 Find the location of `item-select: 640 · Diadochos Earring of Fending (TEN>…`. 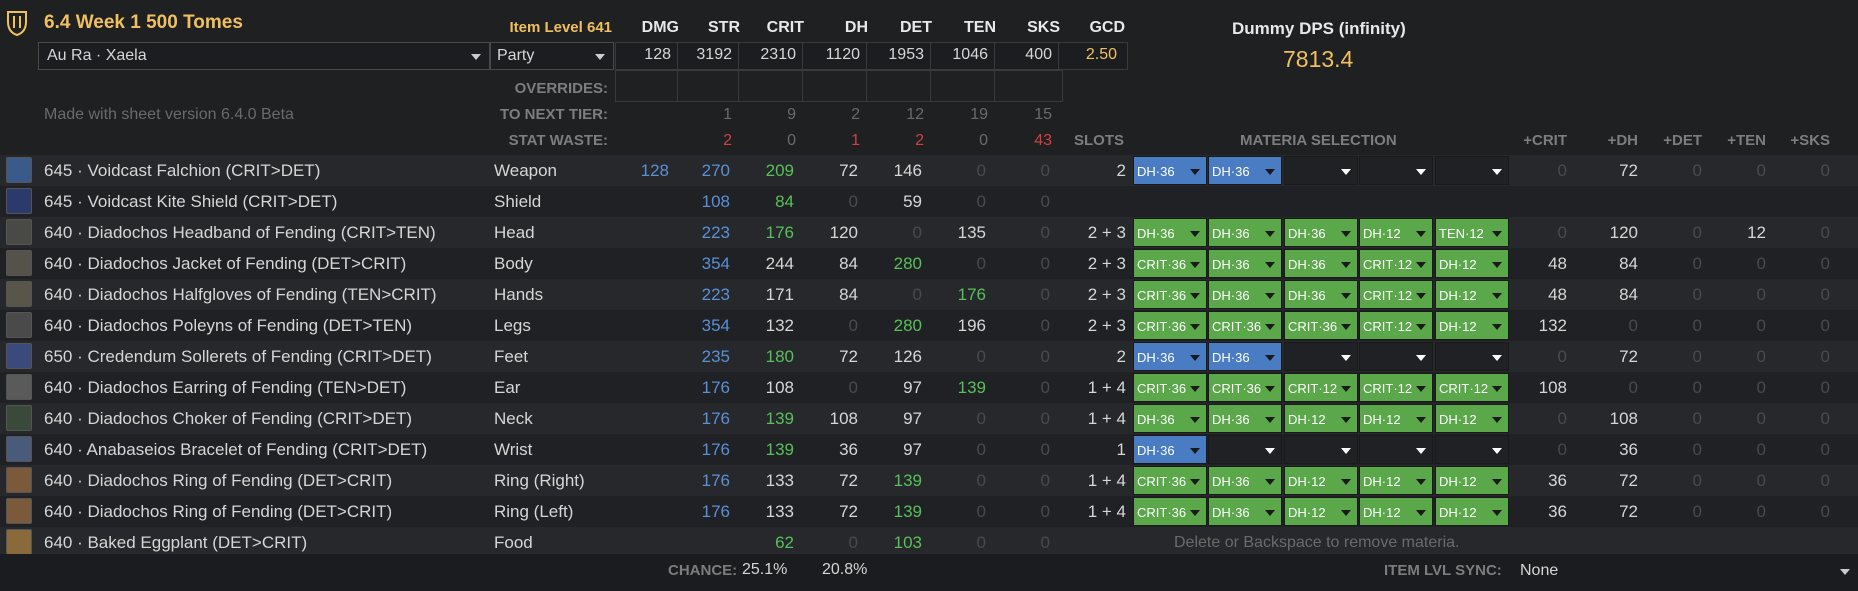

item-select: 640 · Diadochos Earring of Fending (TEN>… is located at coordinates (264, 387).